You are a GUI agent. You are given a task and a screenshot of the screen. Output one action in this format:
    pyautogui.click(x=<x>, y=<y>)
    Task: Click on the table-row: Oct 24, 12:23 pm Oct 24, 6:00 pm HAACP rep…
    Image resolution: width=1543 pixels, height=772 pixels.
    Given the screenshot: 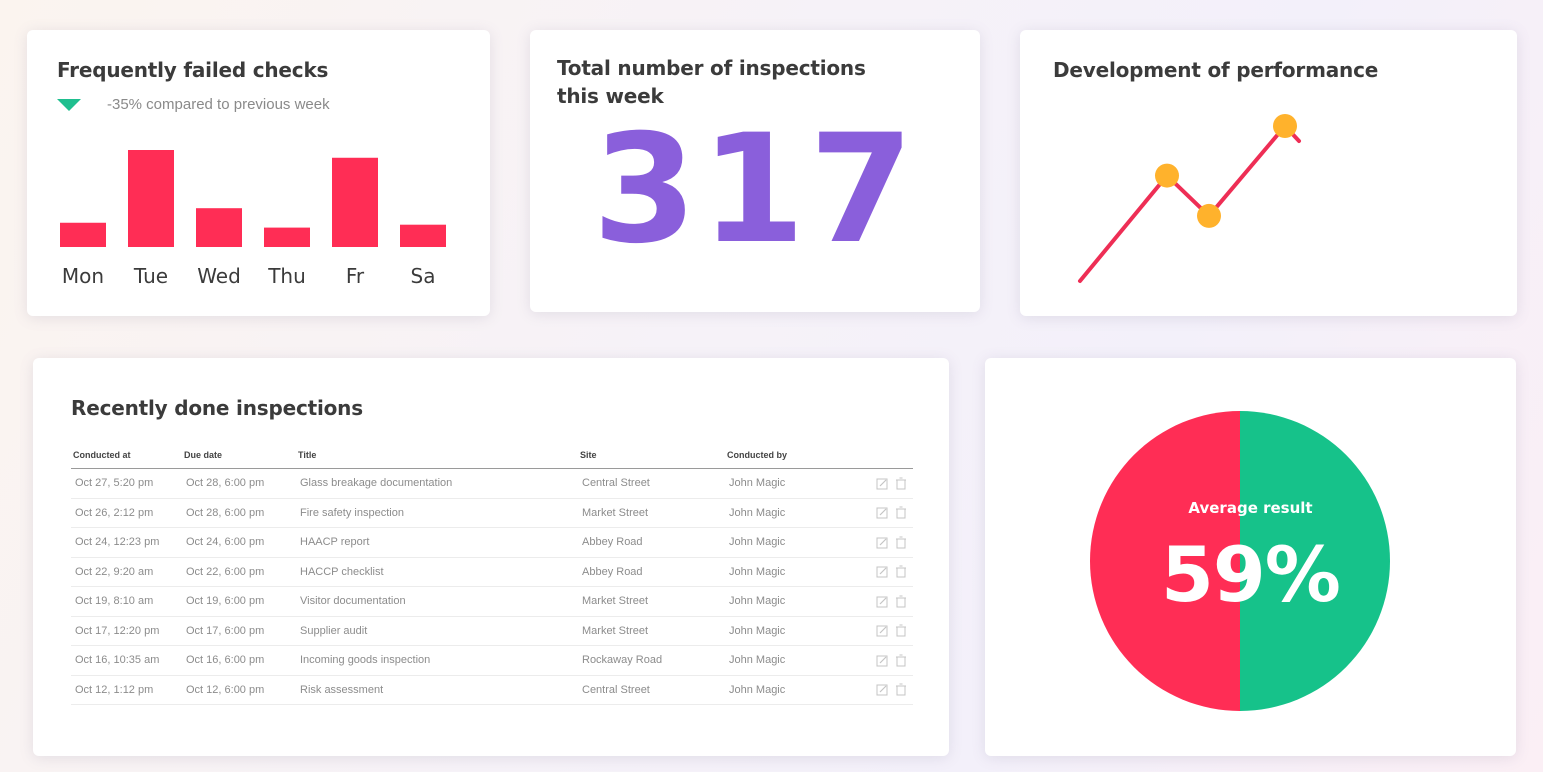 What is the action you would take?
    pyautogui.click(x=492, y=542)
    